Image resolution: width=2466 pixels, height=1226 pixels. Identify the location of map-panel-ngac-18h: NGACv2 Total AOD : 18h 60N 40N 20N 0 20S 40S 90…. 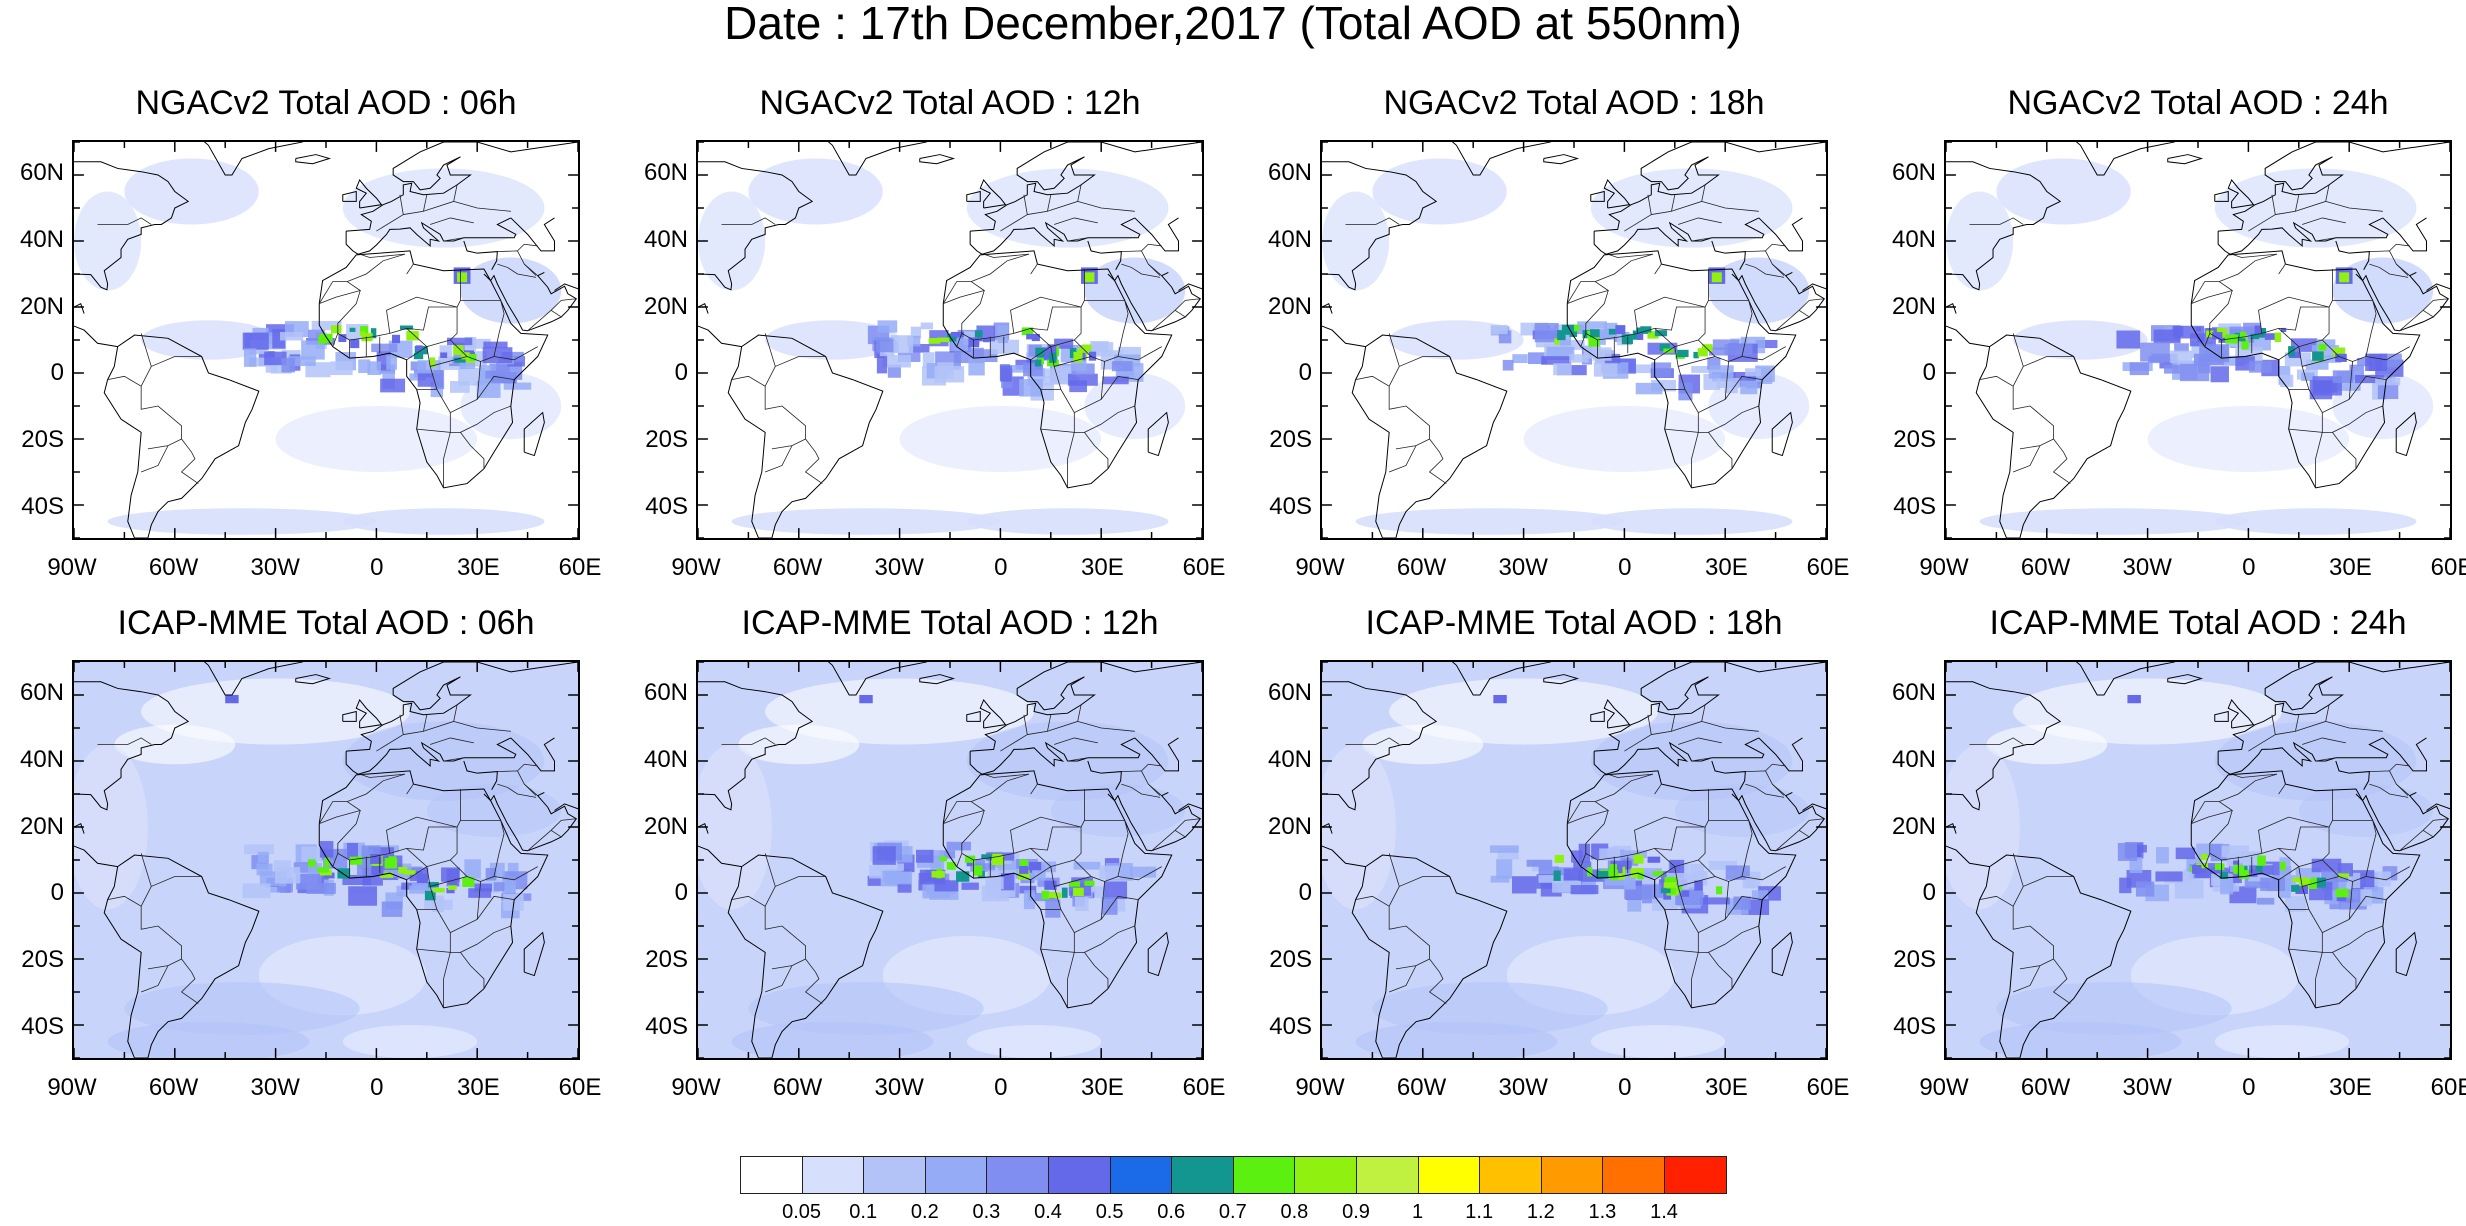
(1574, 340).